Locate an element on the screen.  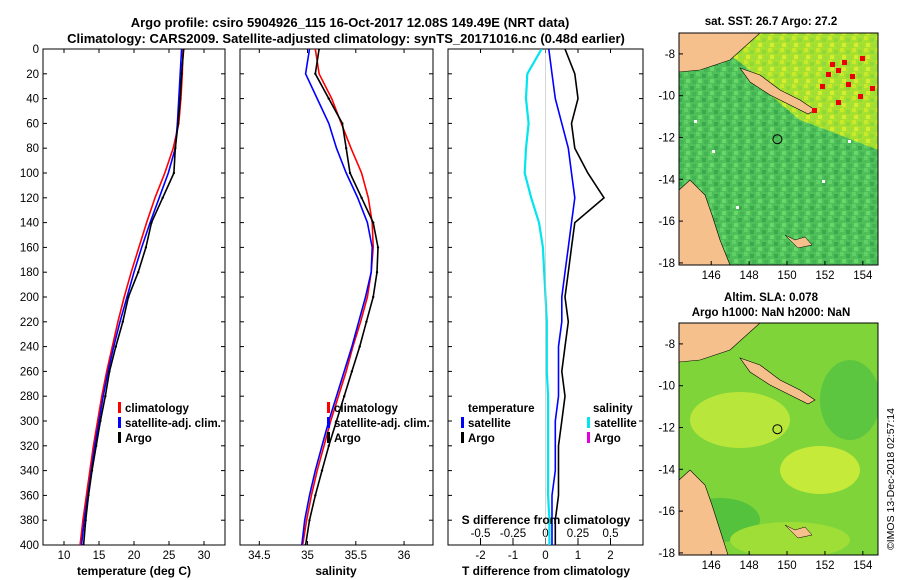
lat-tick-label: -18 is located at coordinates (666, 264).